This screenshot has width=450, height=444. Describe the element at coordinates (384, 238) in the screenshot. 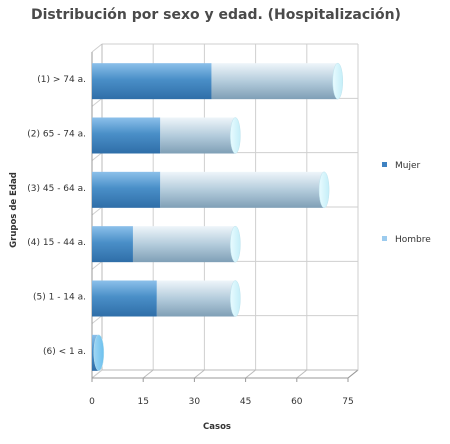

I see `legend-swatch-hombre` at that location.